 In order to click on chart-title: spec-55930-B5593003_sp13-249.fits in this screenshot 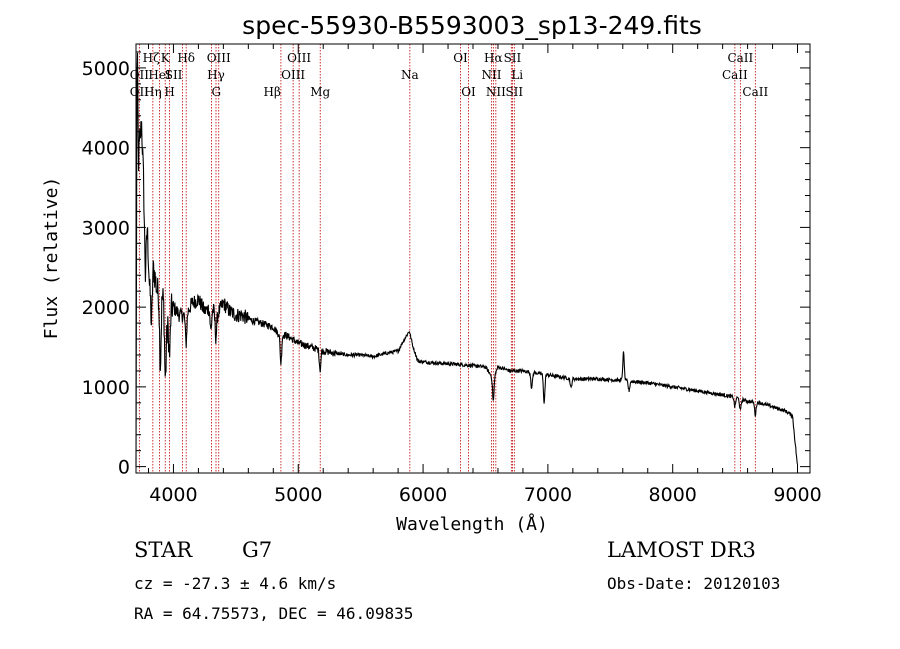, I will do `click(472, 25)`.